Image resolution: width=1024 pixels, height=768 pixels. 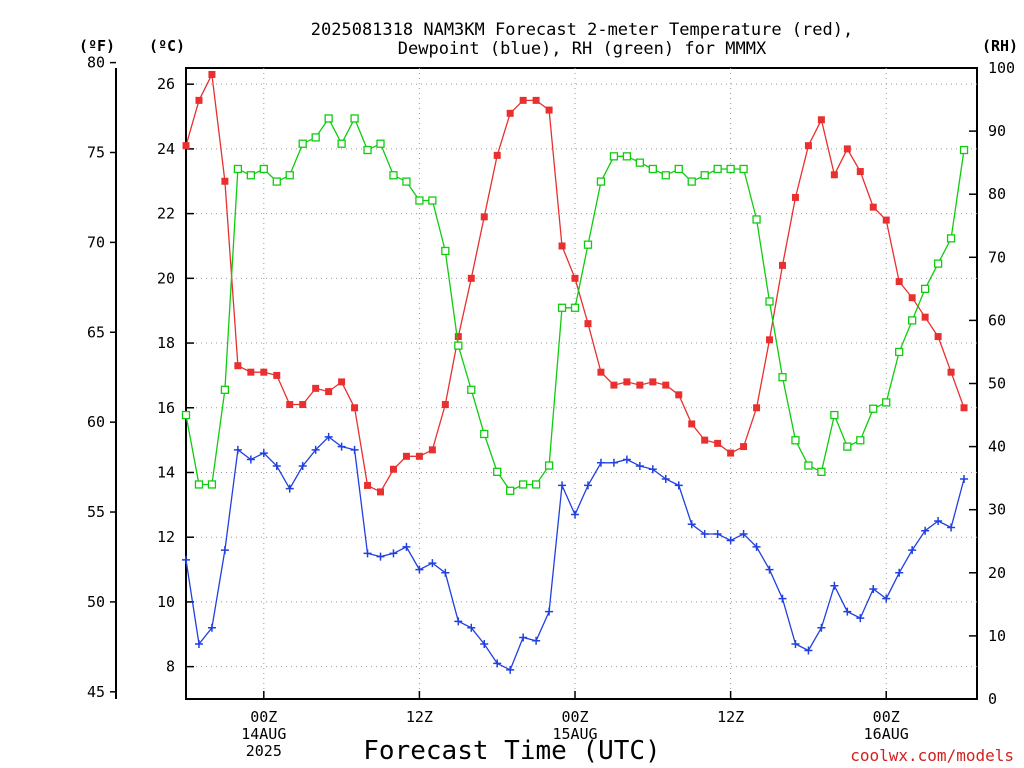 I want to click on rh-unit-label: (RH), so click(x=1000, y=46).